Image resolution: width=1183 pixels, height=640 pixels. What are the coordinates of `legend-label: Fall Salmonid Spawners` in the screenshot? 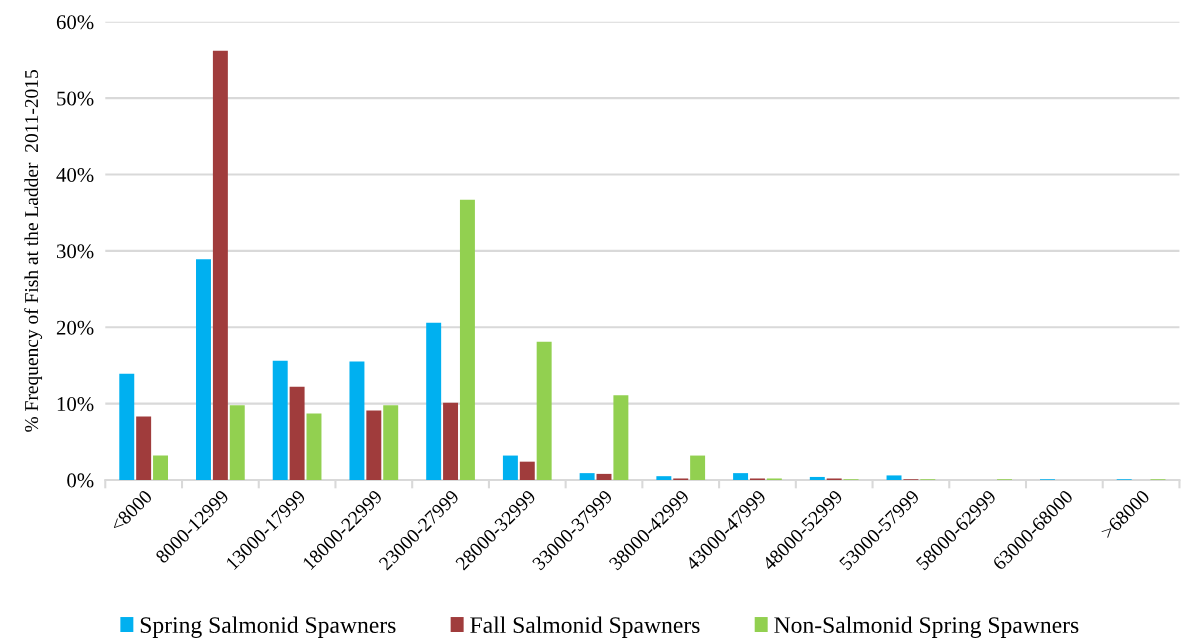 It's located at (585, 627).